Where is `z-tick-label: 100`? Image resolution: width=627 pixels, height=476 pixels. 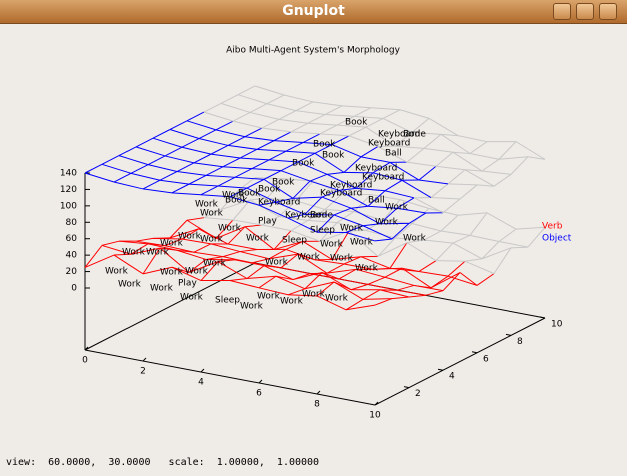
z-tick-label: 100 is located at coordinates (68, 206).